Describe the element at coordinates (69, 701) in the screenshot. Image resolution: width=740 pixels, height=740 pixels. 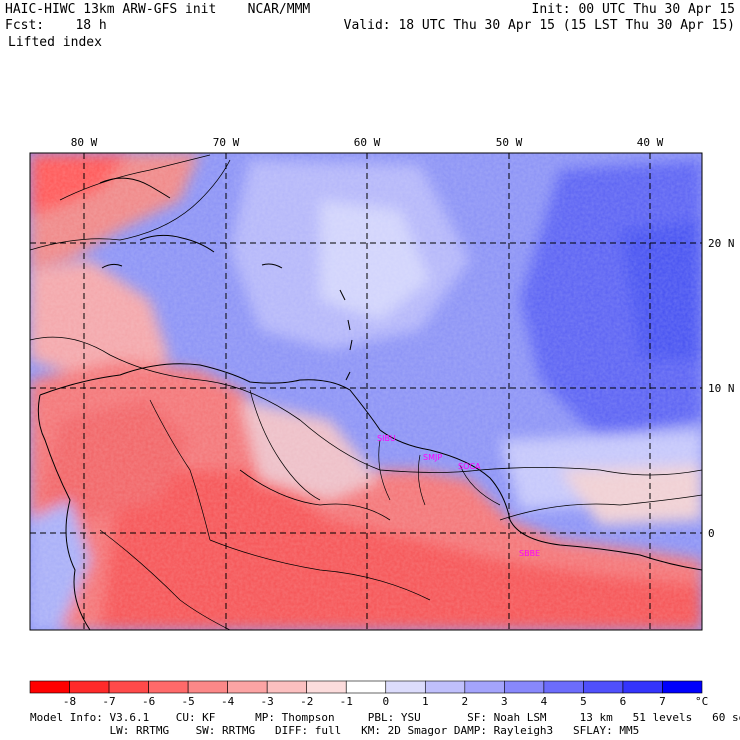
I see `colorbar-tick-label: -8` at that location.